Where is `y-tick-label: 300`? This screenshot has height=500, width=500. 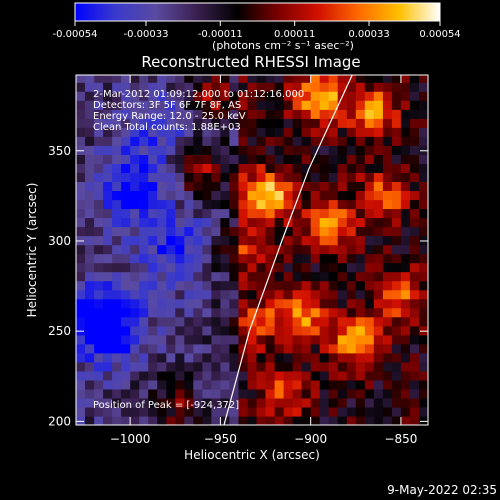
y-tick-label: 300 is located at coordinates (59, 241).